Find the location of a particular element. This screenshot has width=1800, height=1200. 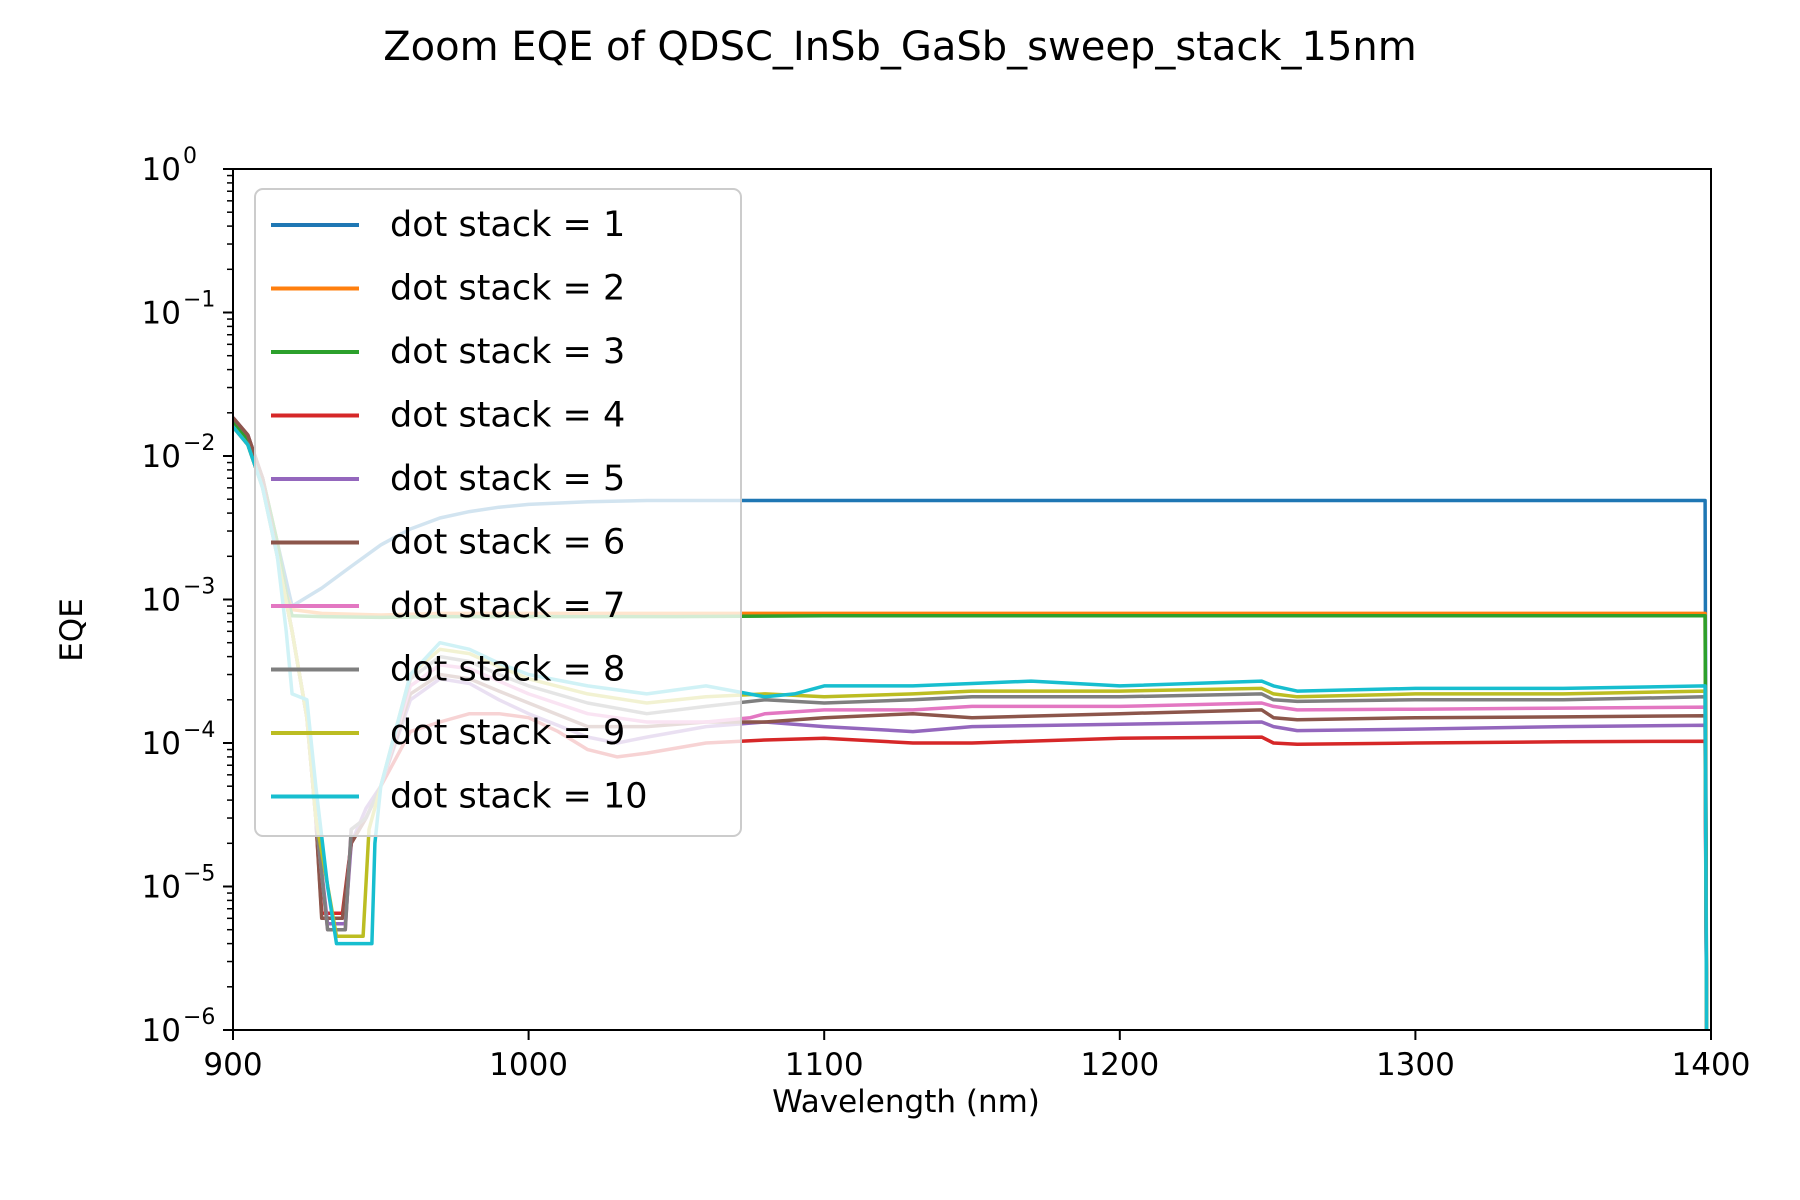

legend-box is located at coordinates (498, 512).